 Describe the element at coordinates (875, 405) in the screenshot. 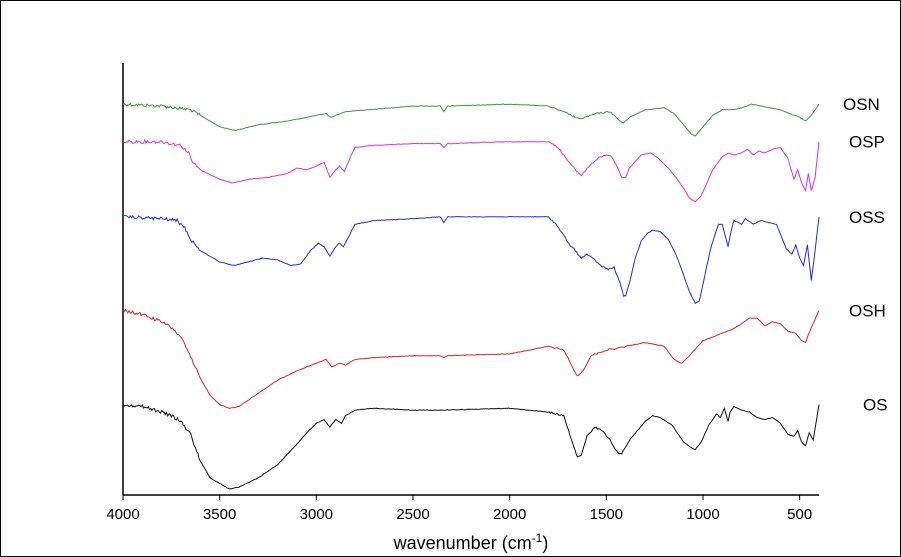

I see `series-label-os: OS` at that location.